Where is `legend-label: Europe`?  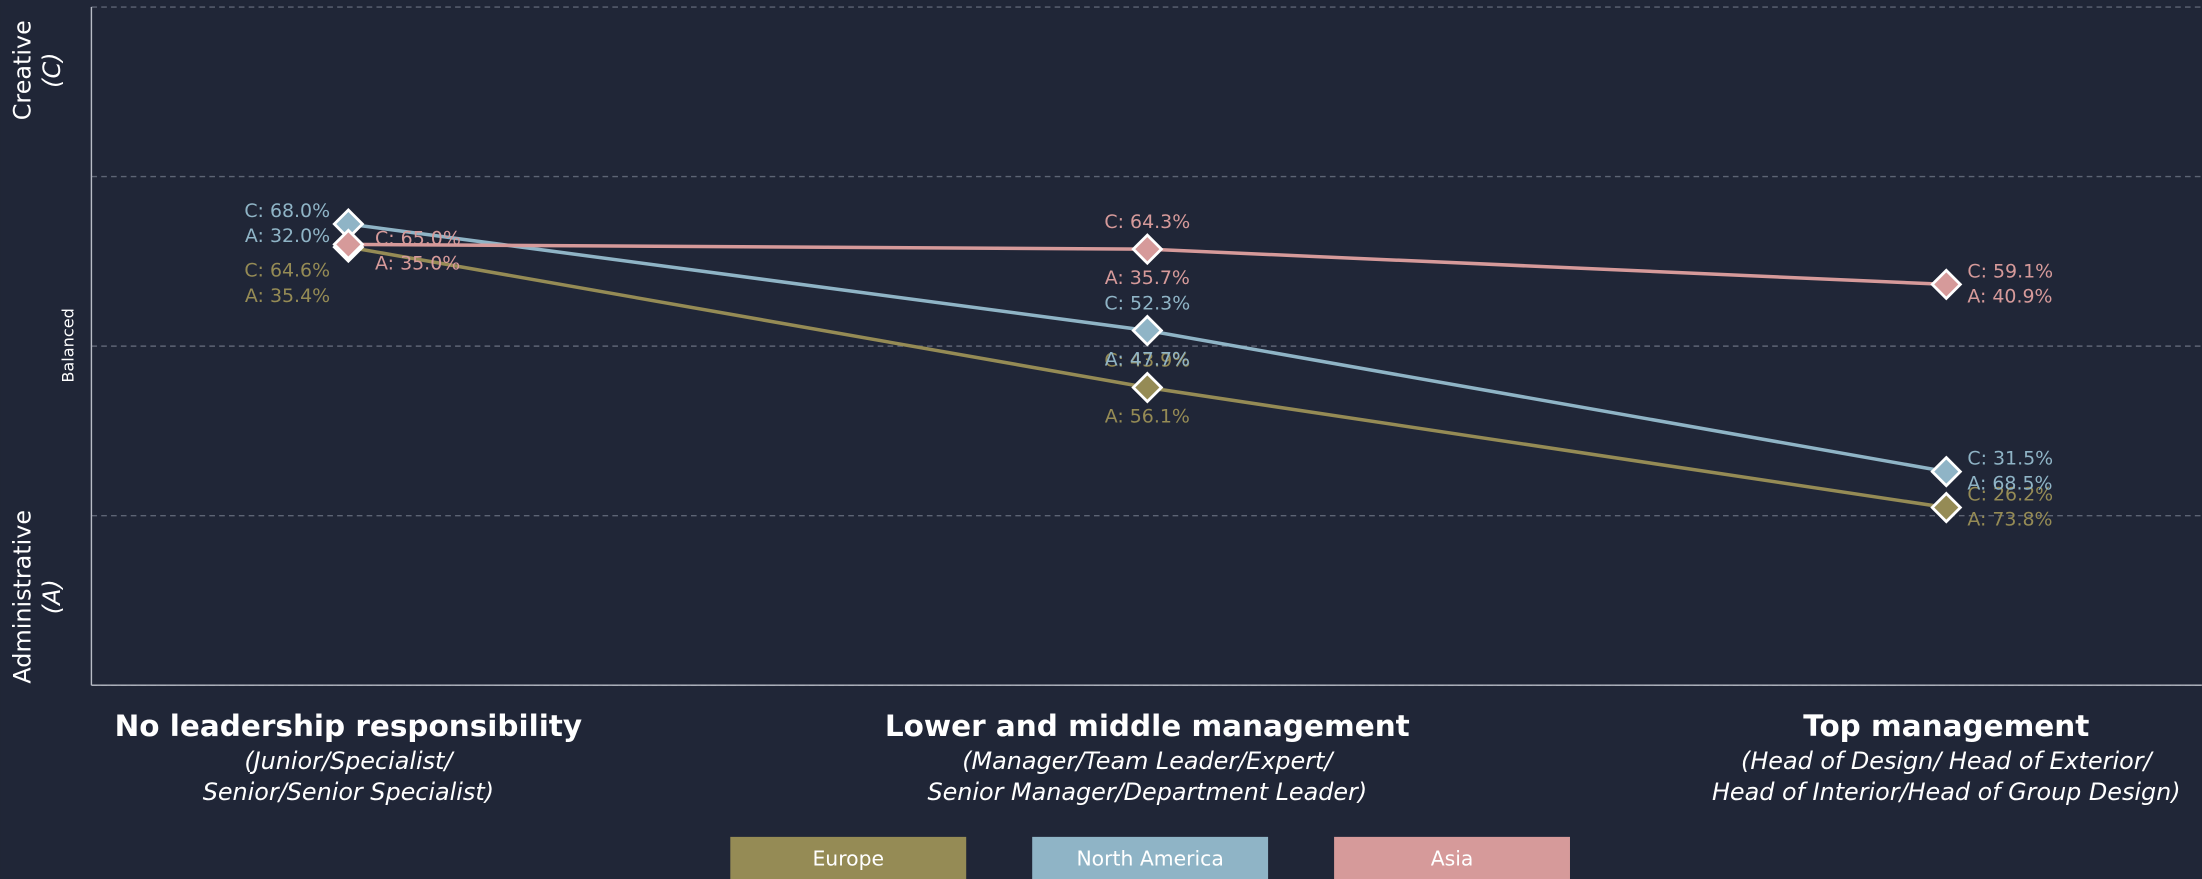 legend-label: Europe is located at coordinates (848, 858).